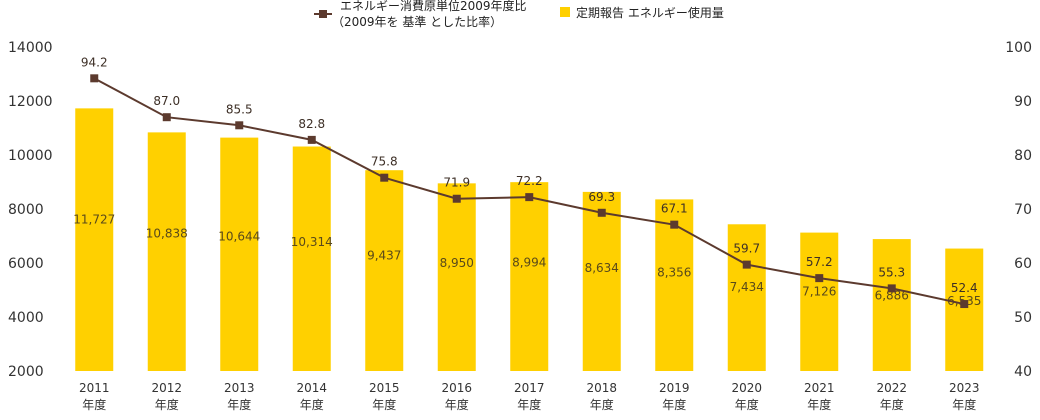  I want to click on bar-data-label: 11,727, so click(94, 220).